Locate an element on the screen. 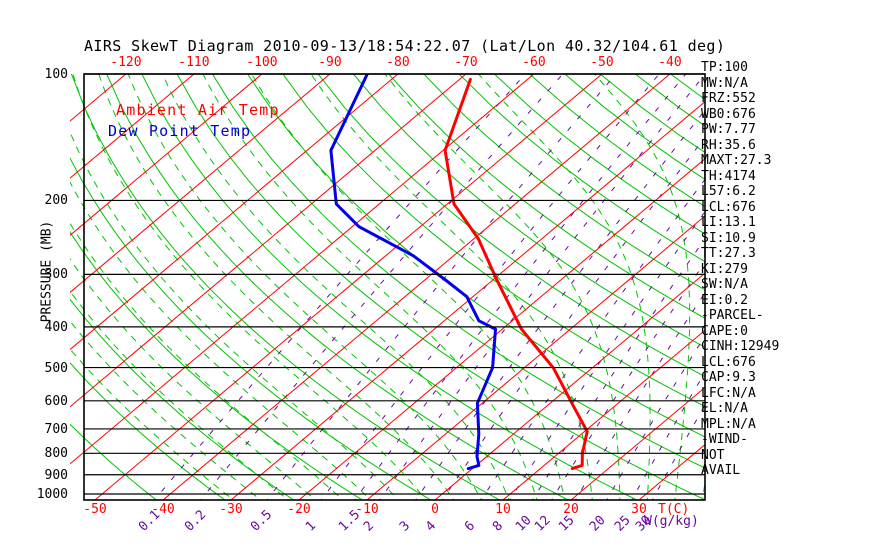 This screenshot has height=560, width=870. top-temp-tick: -80 is located at coordinates (398, 62).